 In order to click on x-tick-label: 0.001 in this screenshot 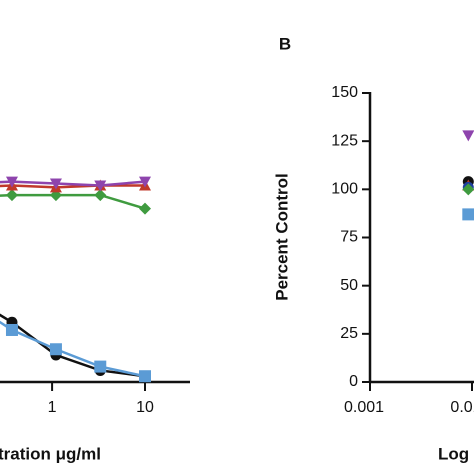, I will do `click(364, 407)`.